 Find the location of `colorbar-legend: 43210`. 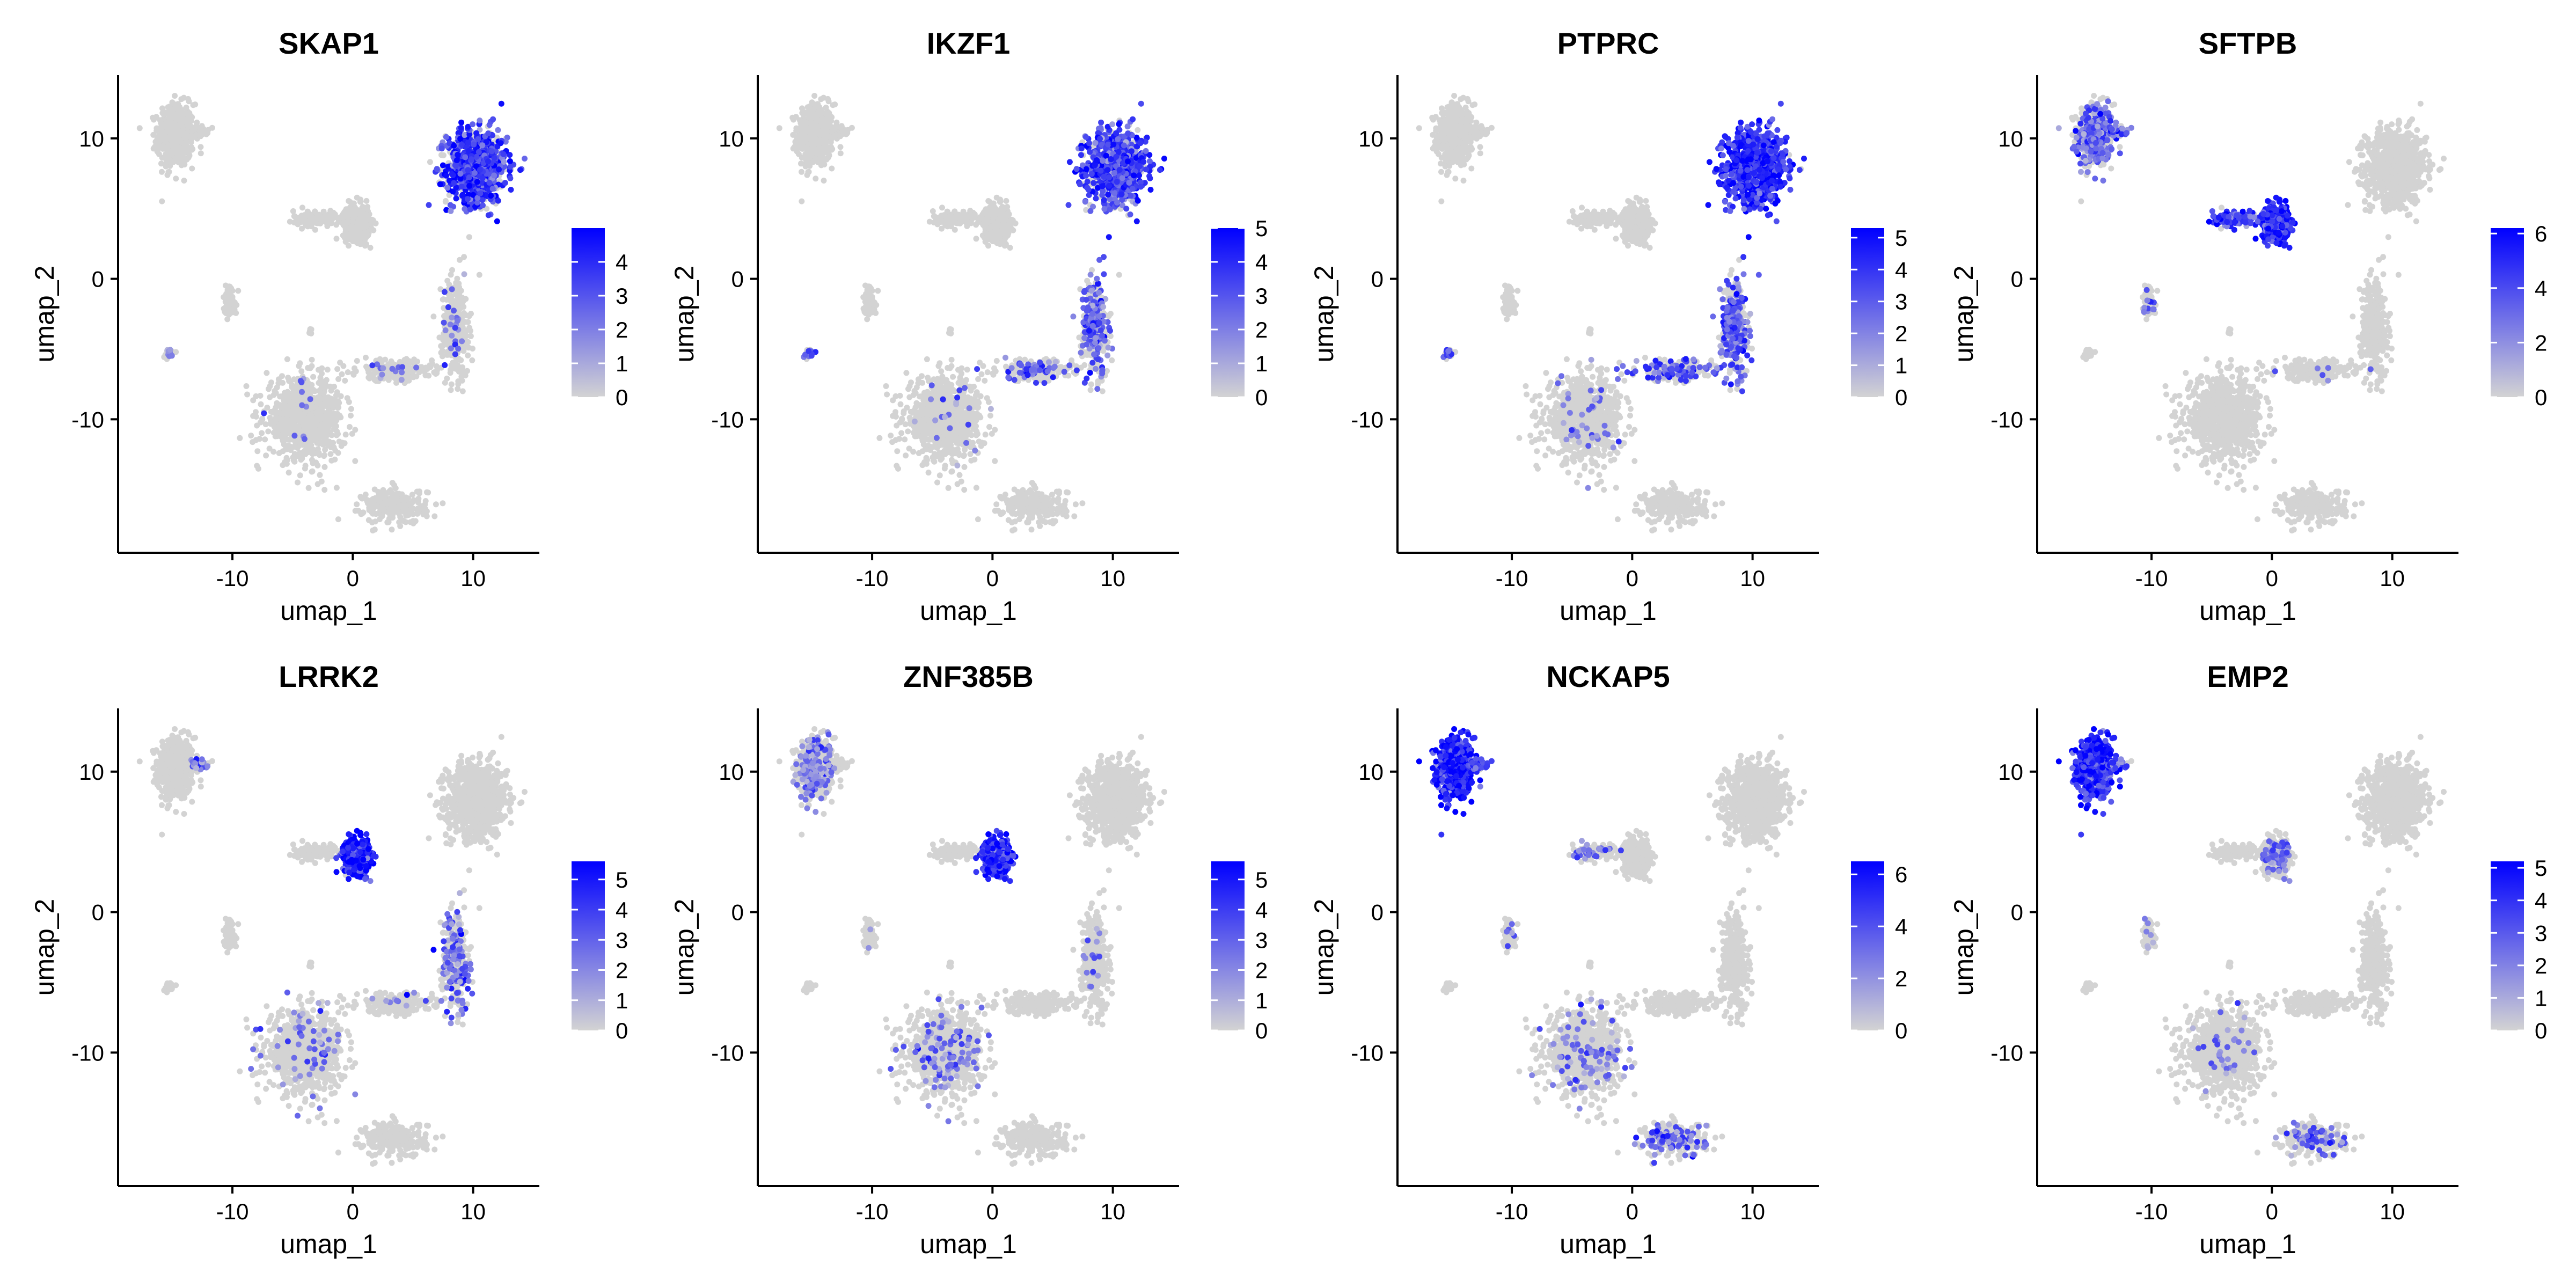

colorbar-legend: 43210 is located at coordinates (600, 319).